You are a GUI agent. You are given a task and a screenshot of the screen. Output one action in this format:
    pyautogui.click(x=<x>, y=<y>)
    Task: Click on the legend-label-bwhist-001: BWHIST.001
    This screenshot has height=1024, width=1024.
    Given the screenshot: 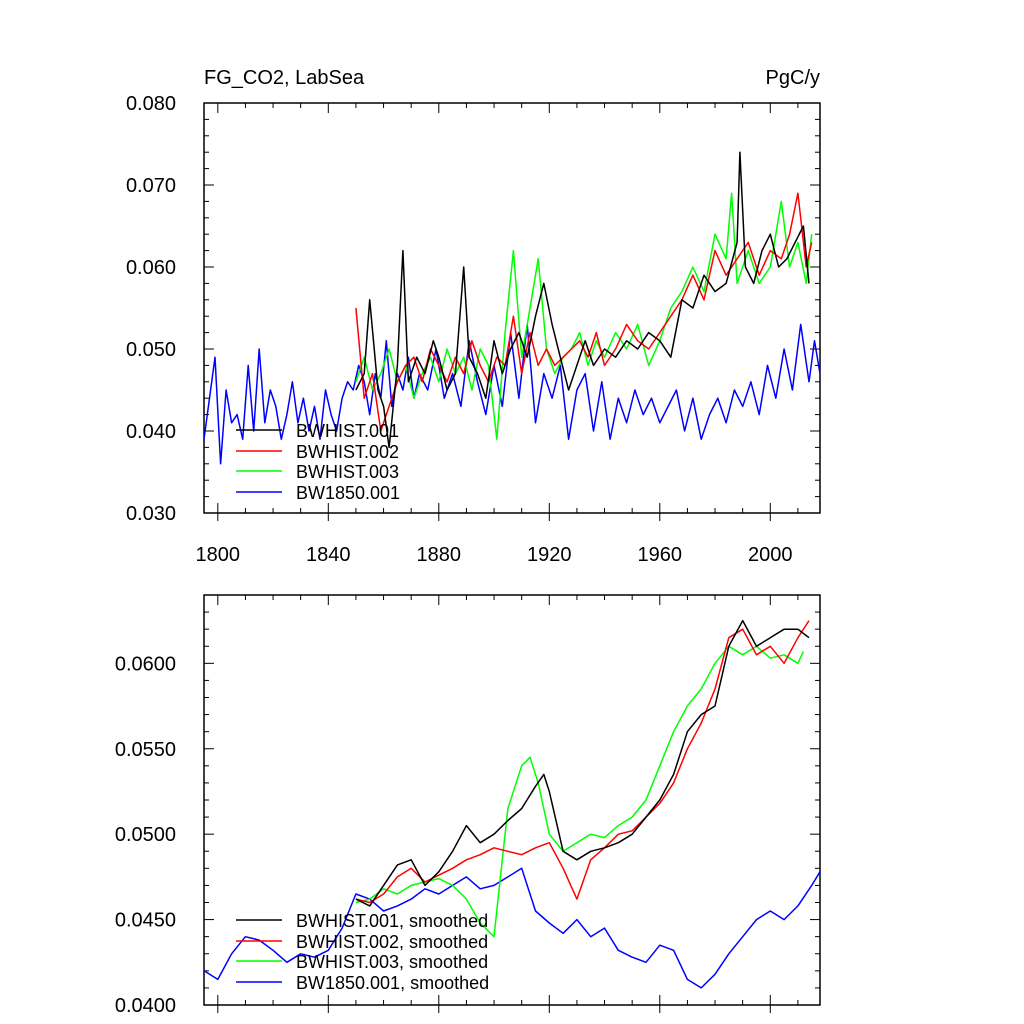 What is the action you would take?
    pyautogui.click(x=347, y=431)
    